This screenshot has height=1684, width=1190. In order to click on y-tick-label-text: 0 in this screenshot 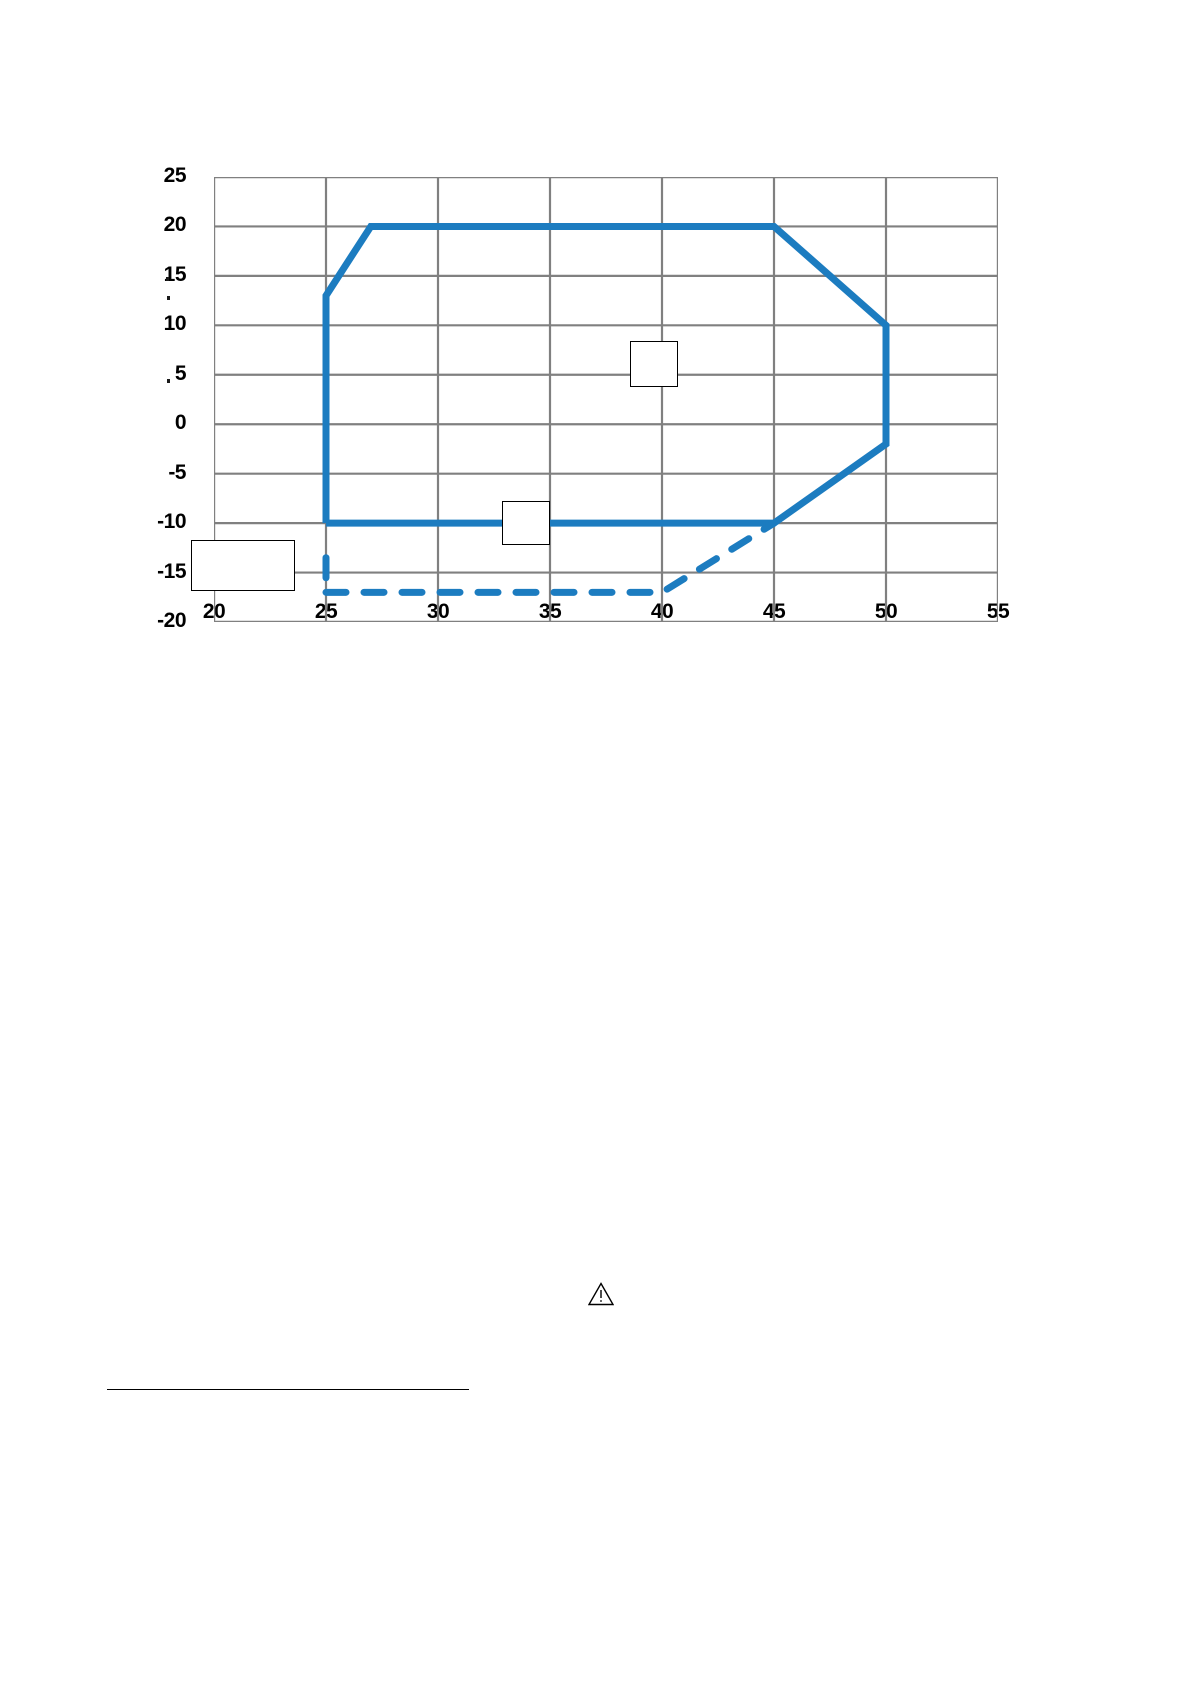, I will do `click(180, 423)`.